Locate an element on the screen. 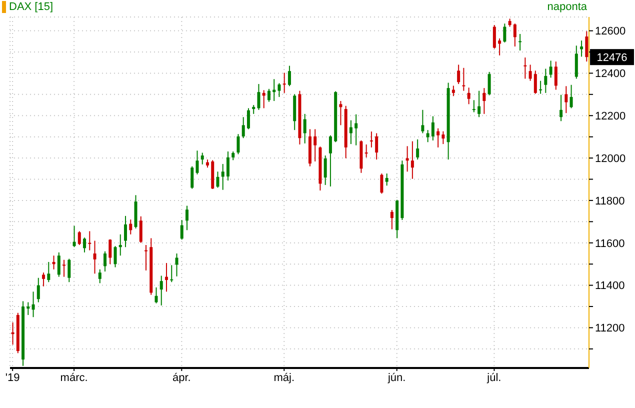  annotation: 12476 is located at coordinates (612, 58).